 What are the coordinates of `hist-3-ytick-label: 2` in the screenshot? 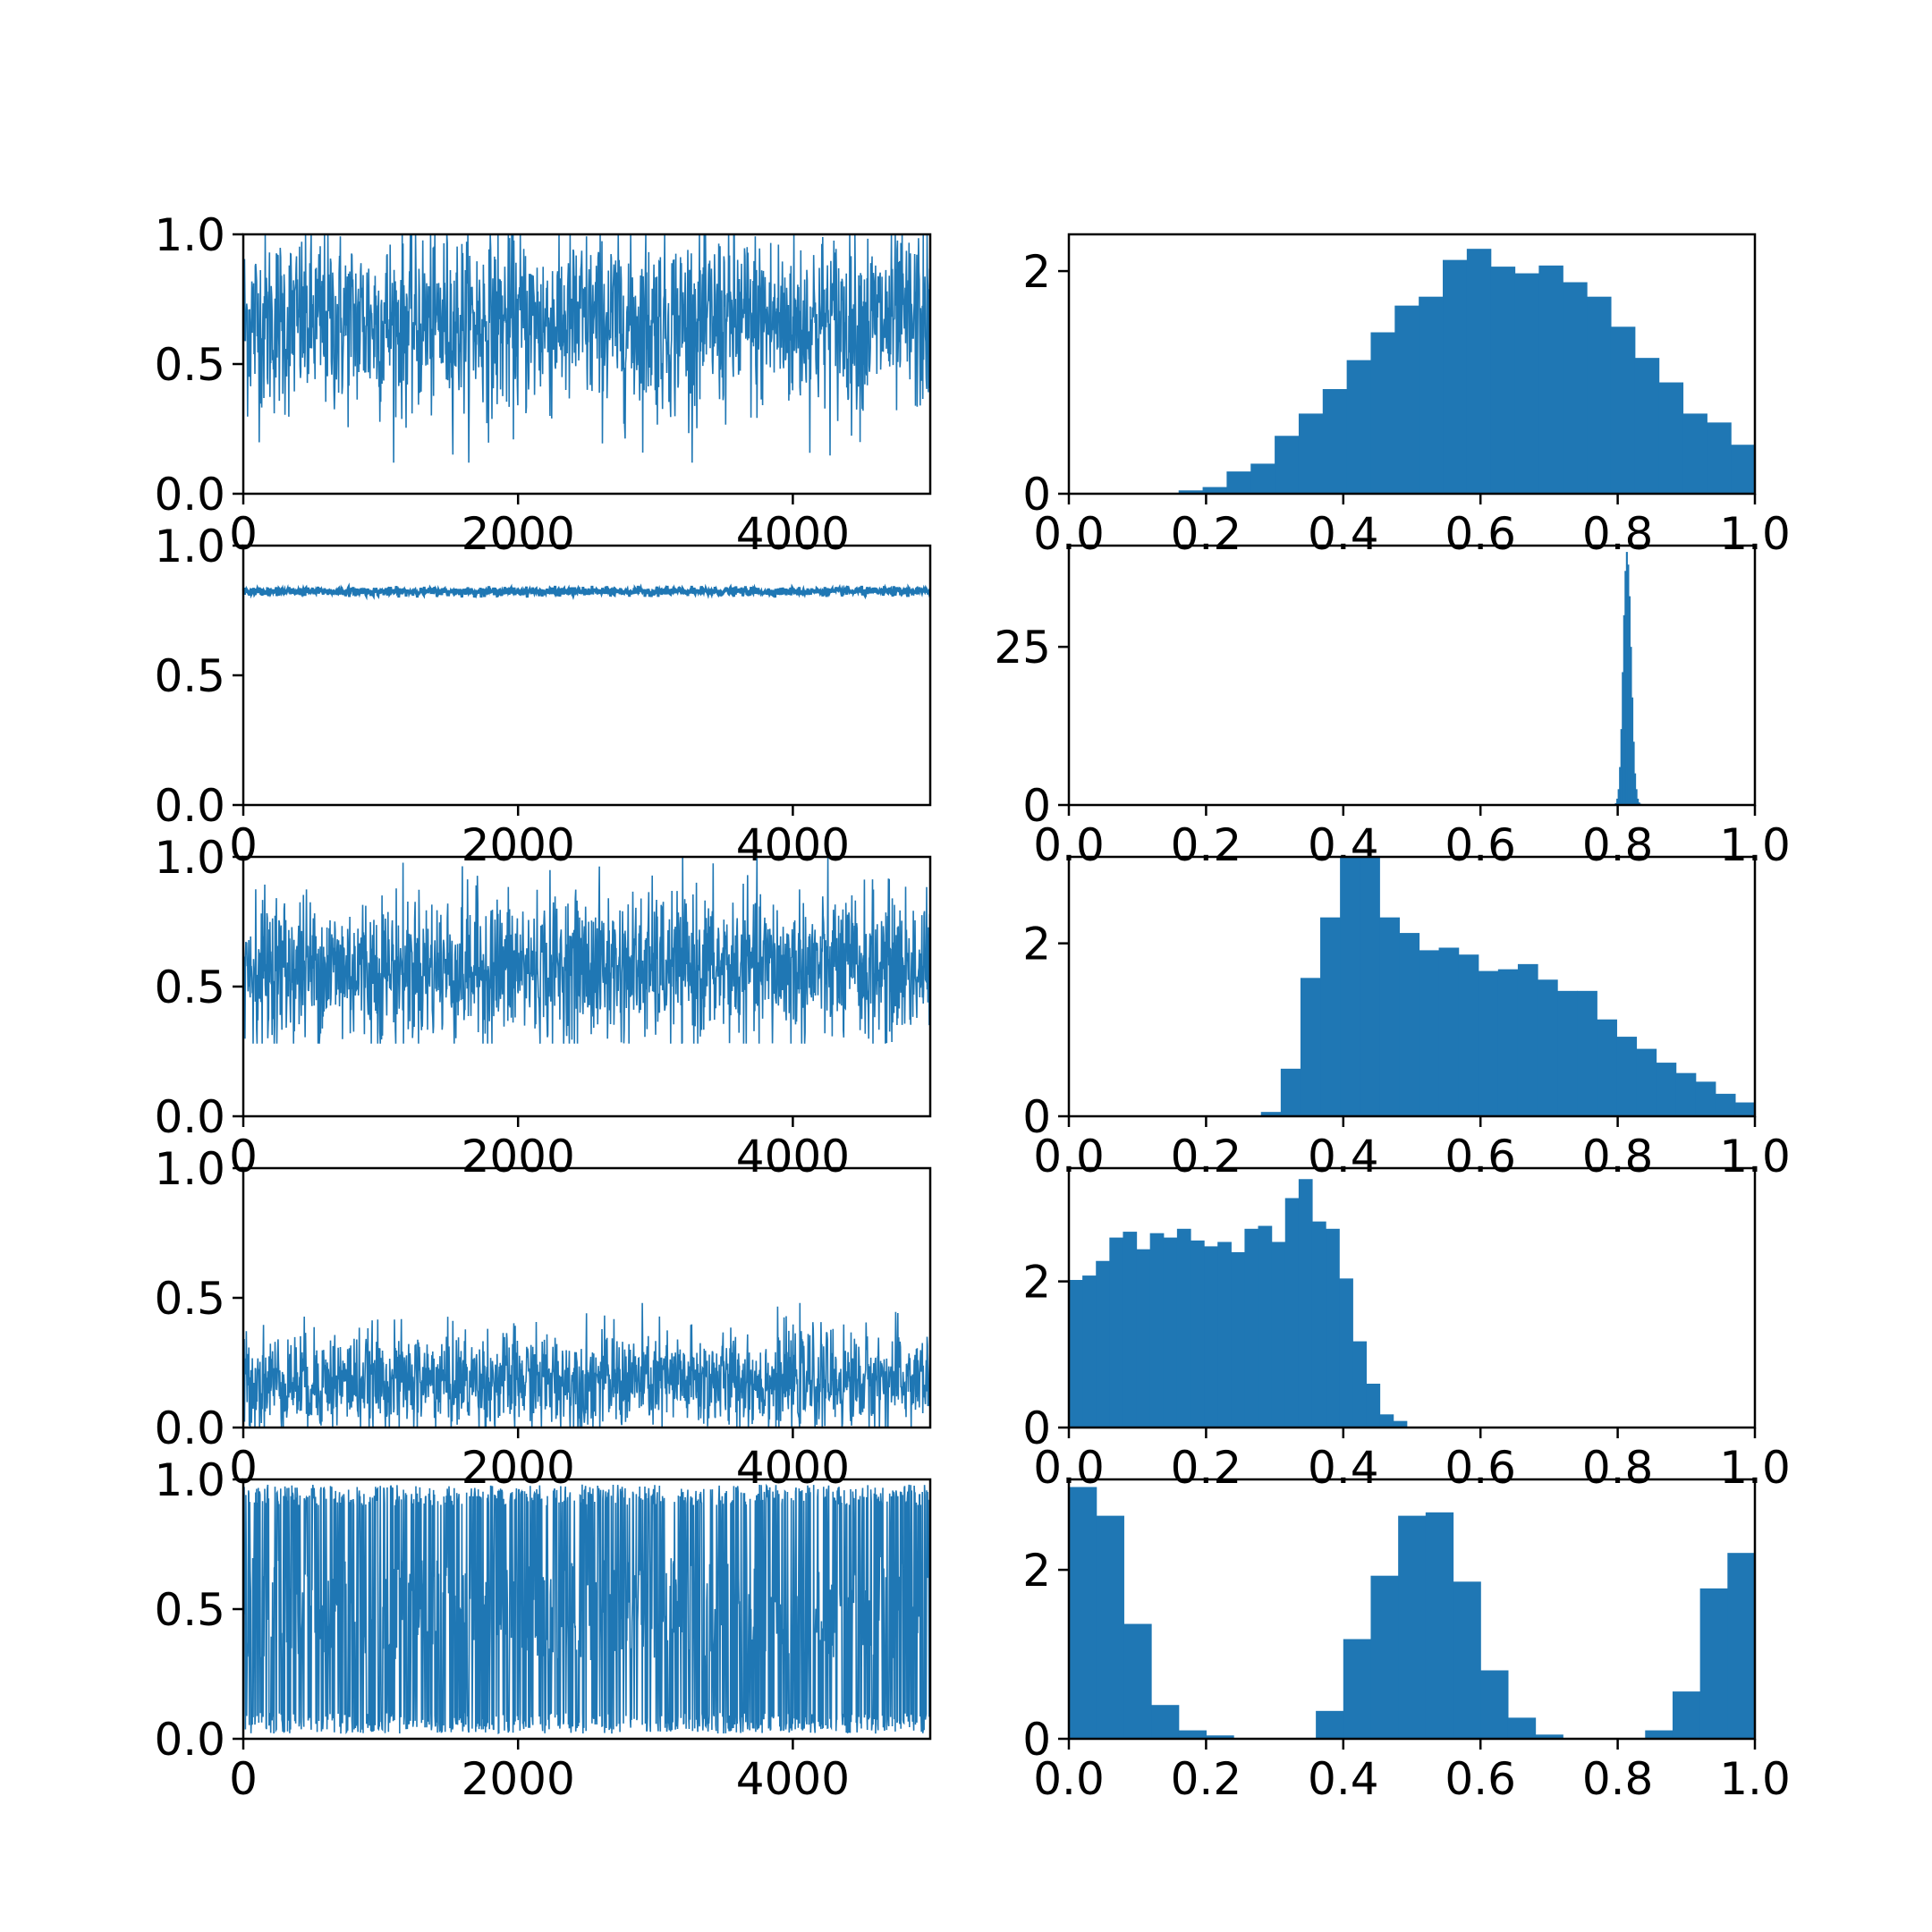 It's located at (1036, 944).